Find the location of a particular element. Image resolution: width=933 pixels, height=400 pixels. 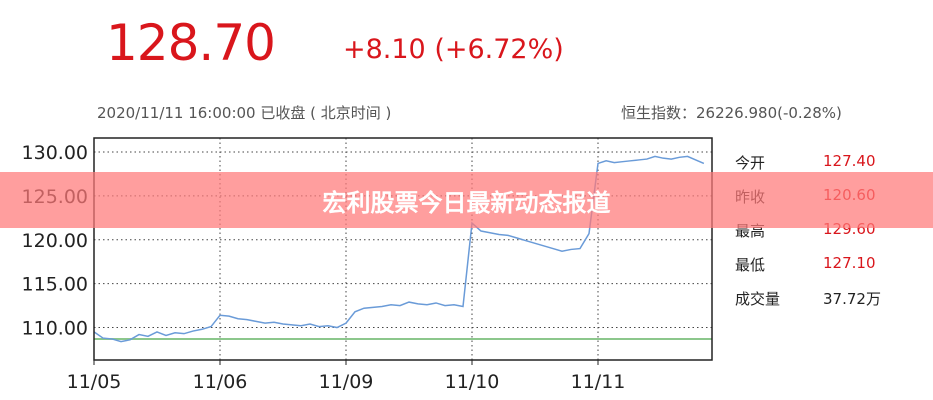

title-banner: 宏利股票今日最新动态报道 is located at coordinates (466, 200).